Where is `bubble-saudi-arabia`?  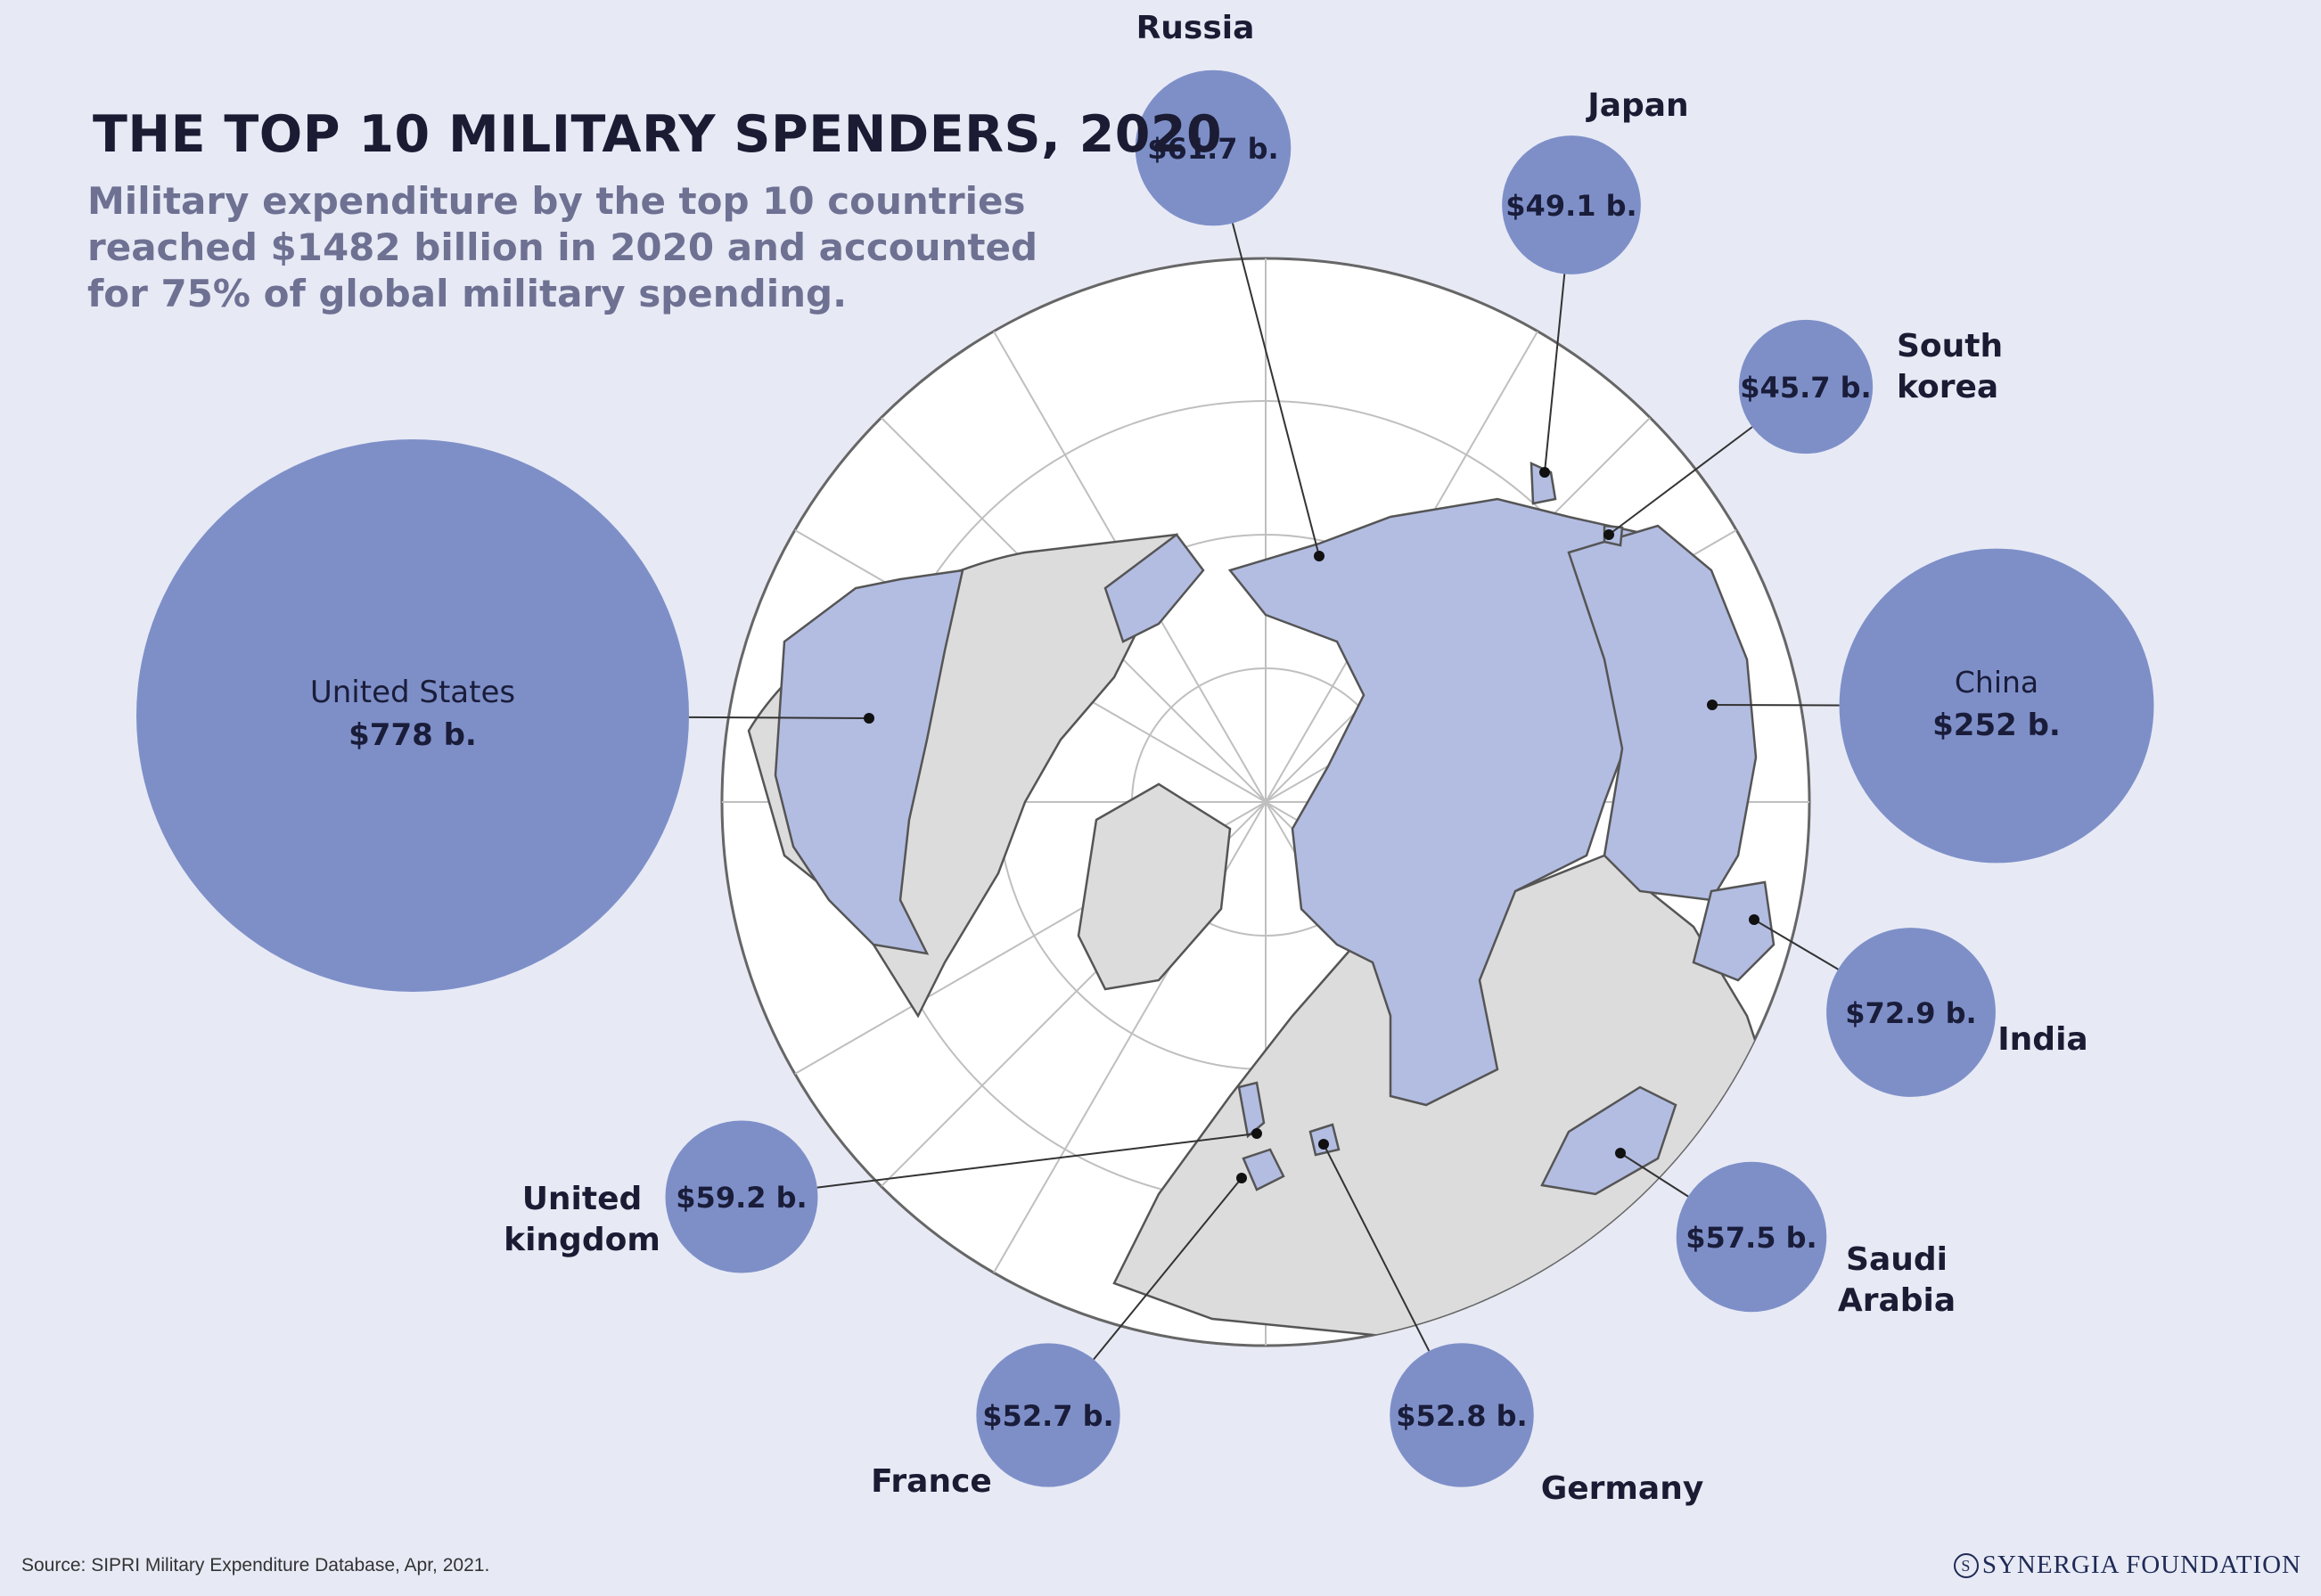 bubble-saudi-arabia is located at coordinates (1751, 1237).